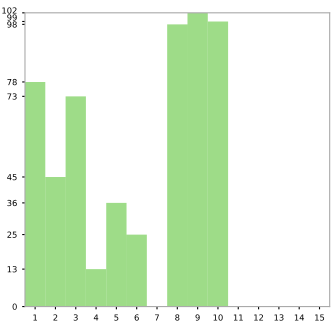  I want to click on y-tick-label: 13, so click(12, 269).